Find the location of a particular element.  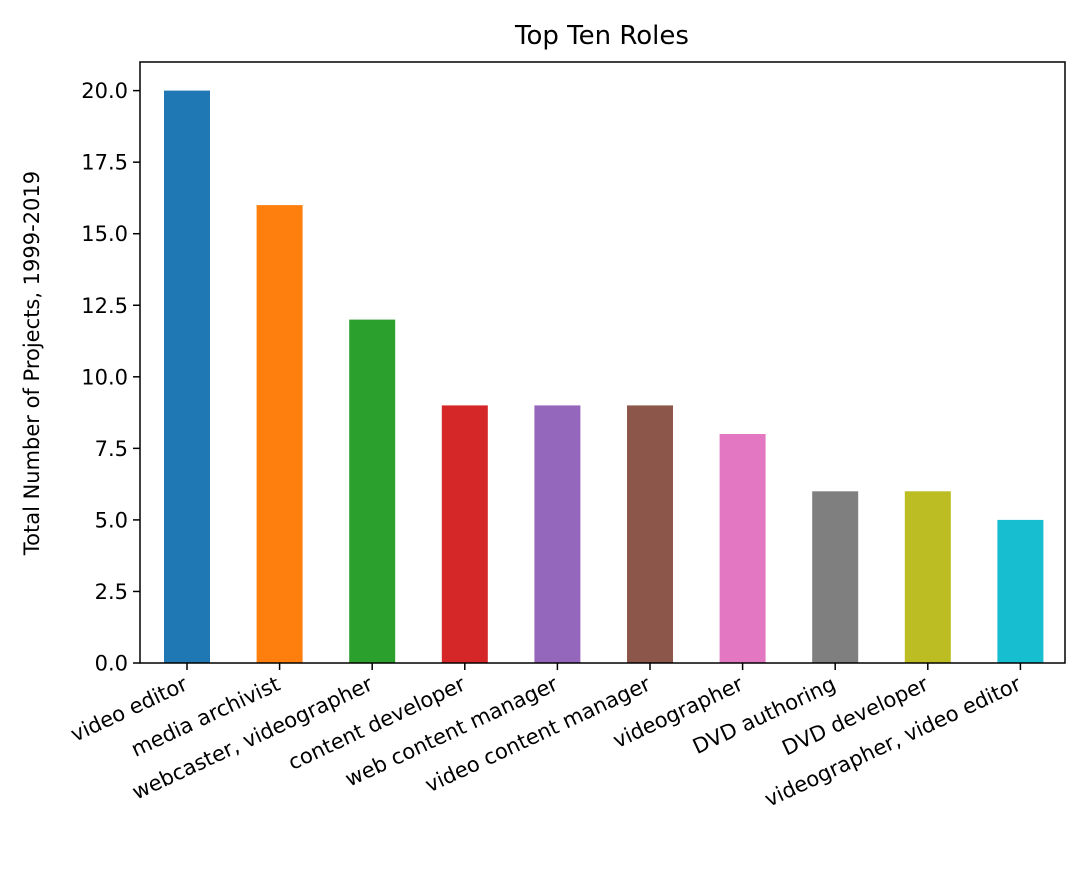

y-tick-label-7: 15.0 is located at coordinates (104, 234).